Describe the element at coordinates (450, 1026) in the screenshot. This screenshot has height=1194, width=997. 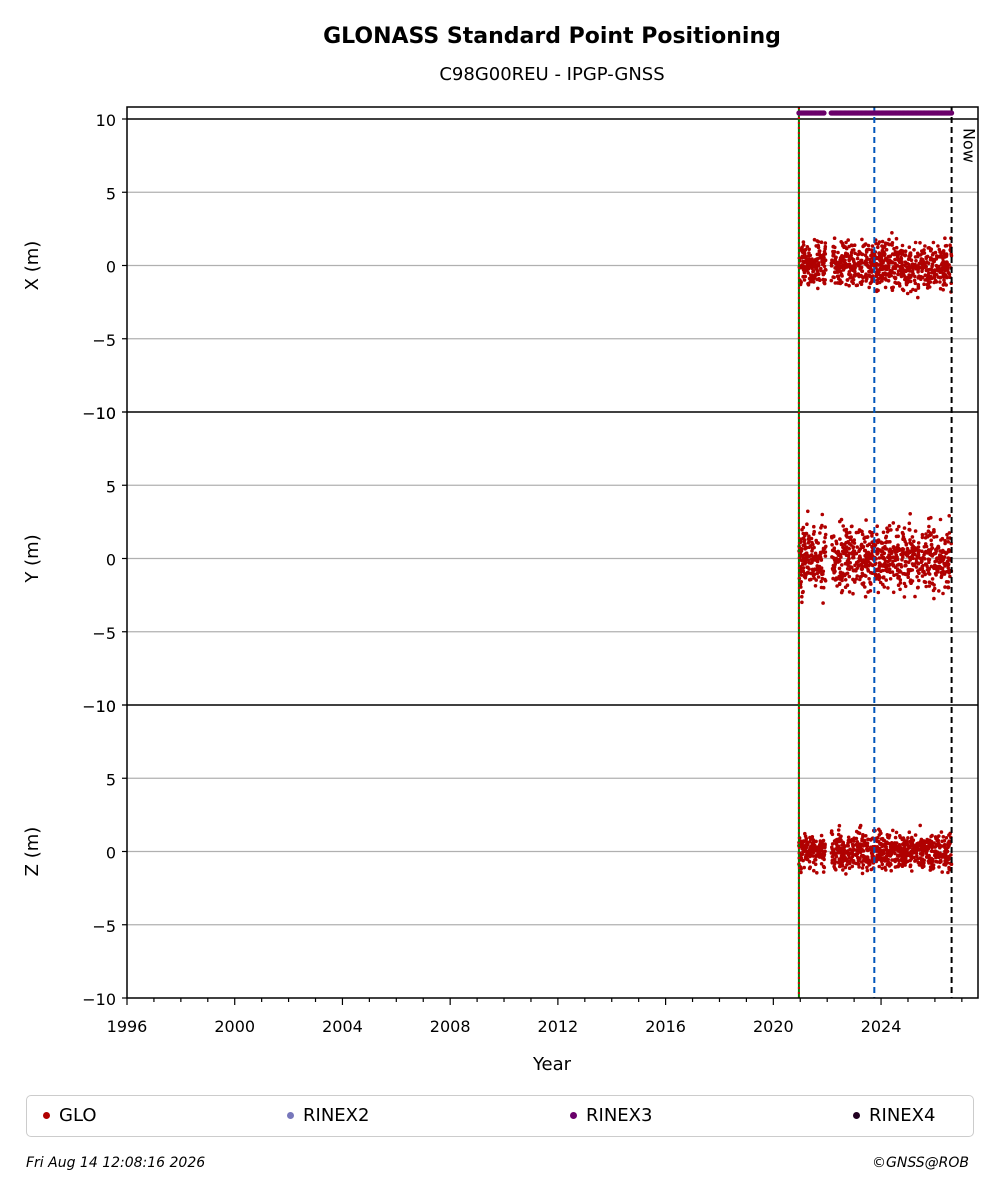
I see `x-tick-label: 2008` at that location.